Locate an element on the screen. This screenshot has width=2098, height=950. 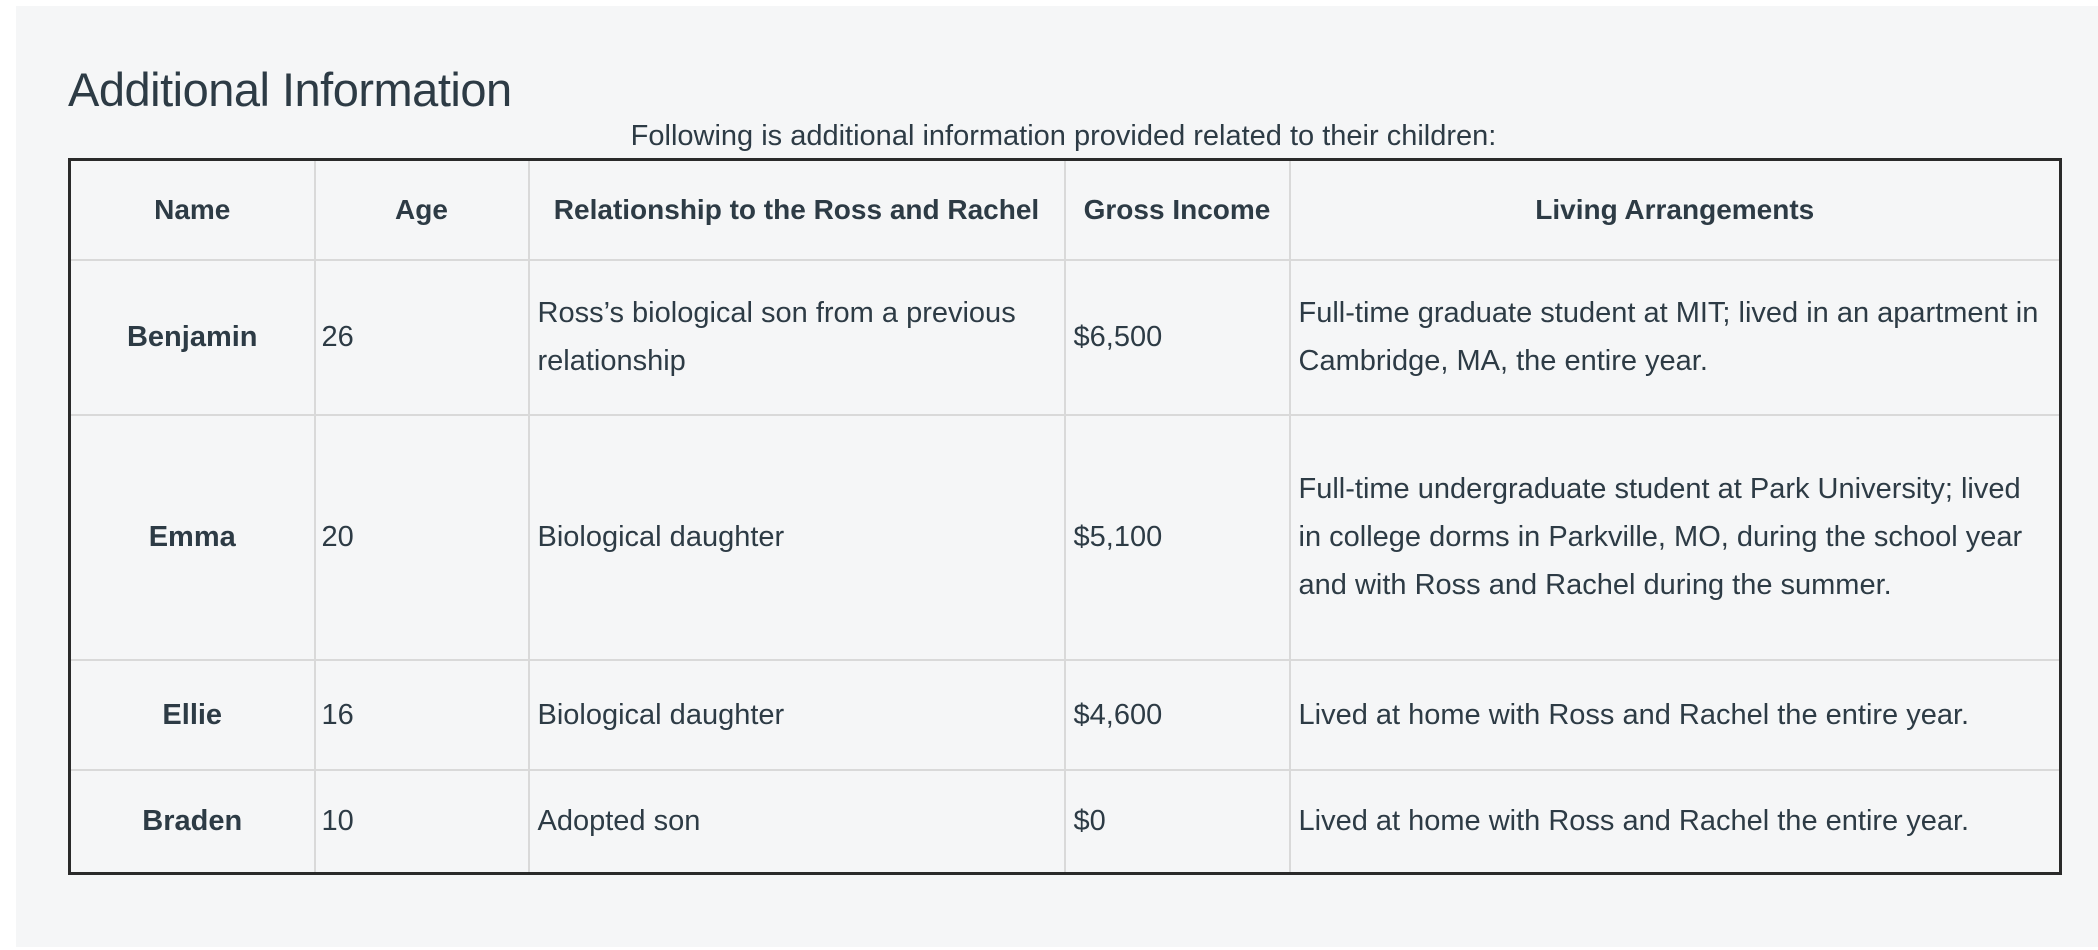
column-header-living-arrangements: Living Arrangements is located at coordinates (1675, 209).